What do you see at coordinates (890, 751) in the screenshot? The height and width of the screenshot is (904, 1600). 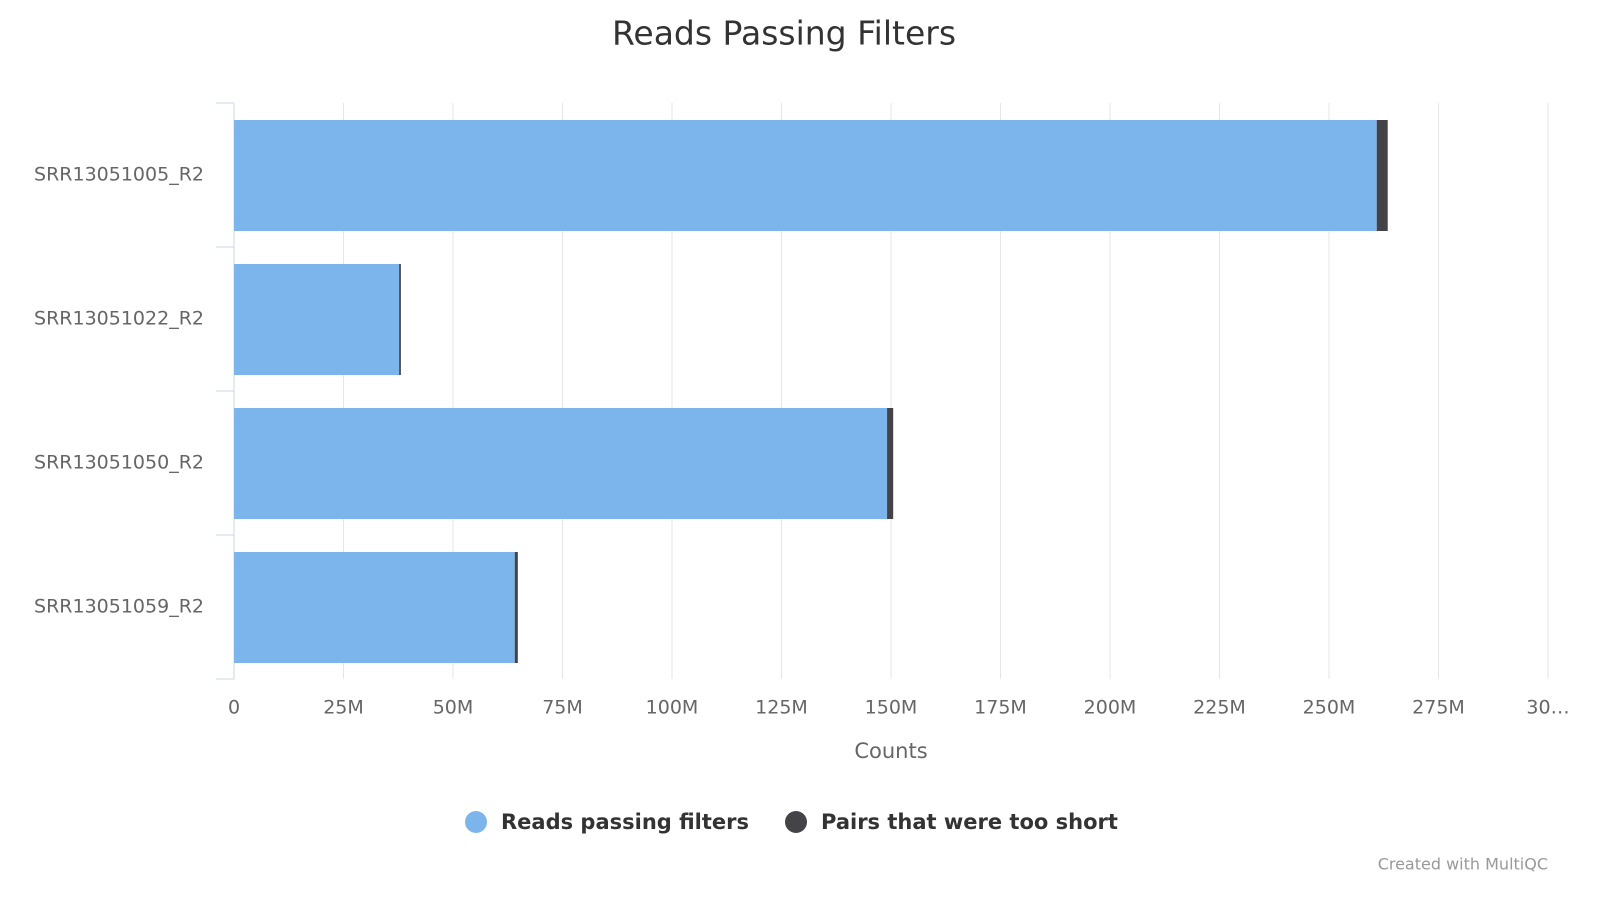 I see `x-axis-title: Counts` at bounding box center [890, 751].